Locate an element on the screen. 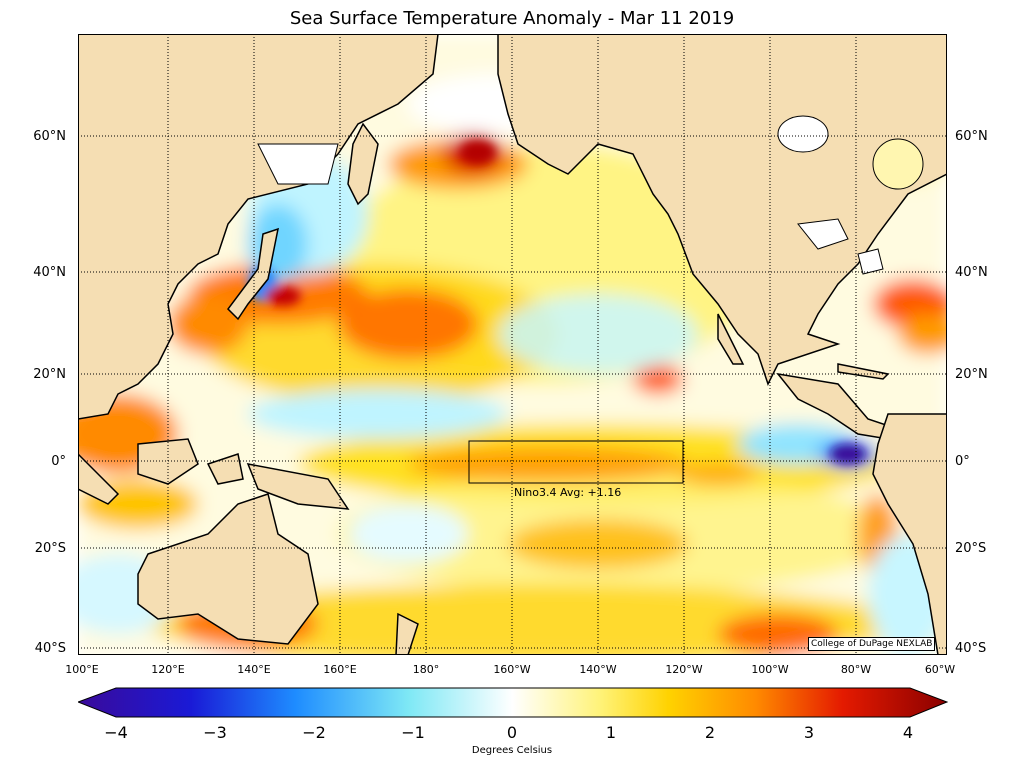  colorbar-tick: 0 is located at coordinates (512, 732).